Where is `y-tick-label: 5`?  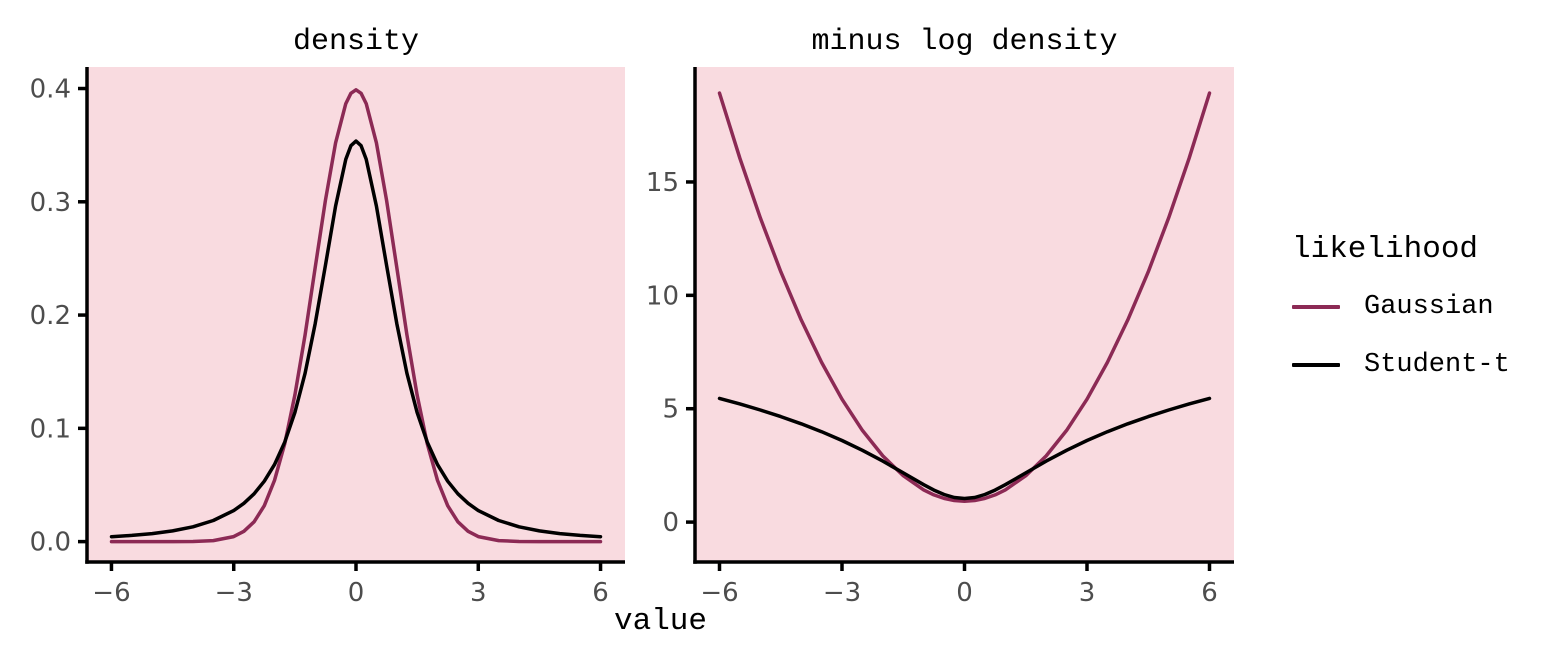
y-tick-label: 5 is located at coordinates (670, 410).